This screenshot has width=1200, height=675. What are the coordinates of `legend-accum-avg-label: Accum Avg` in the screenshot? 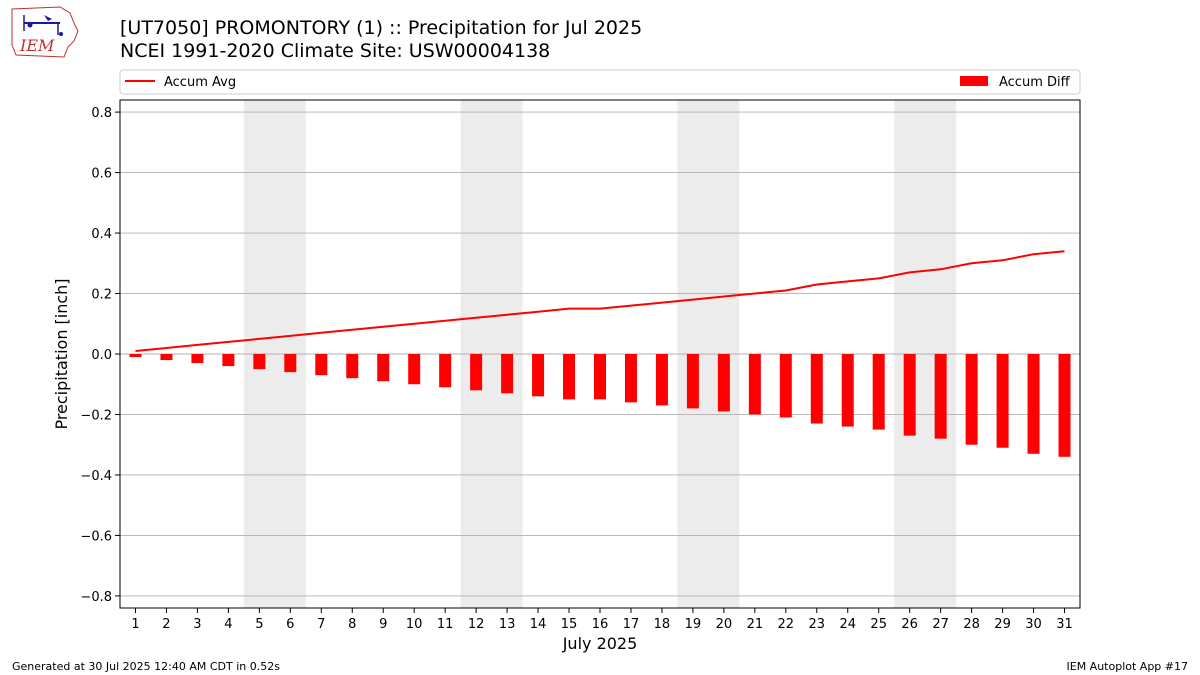 It's located at (200, 82).